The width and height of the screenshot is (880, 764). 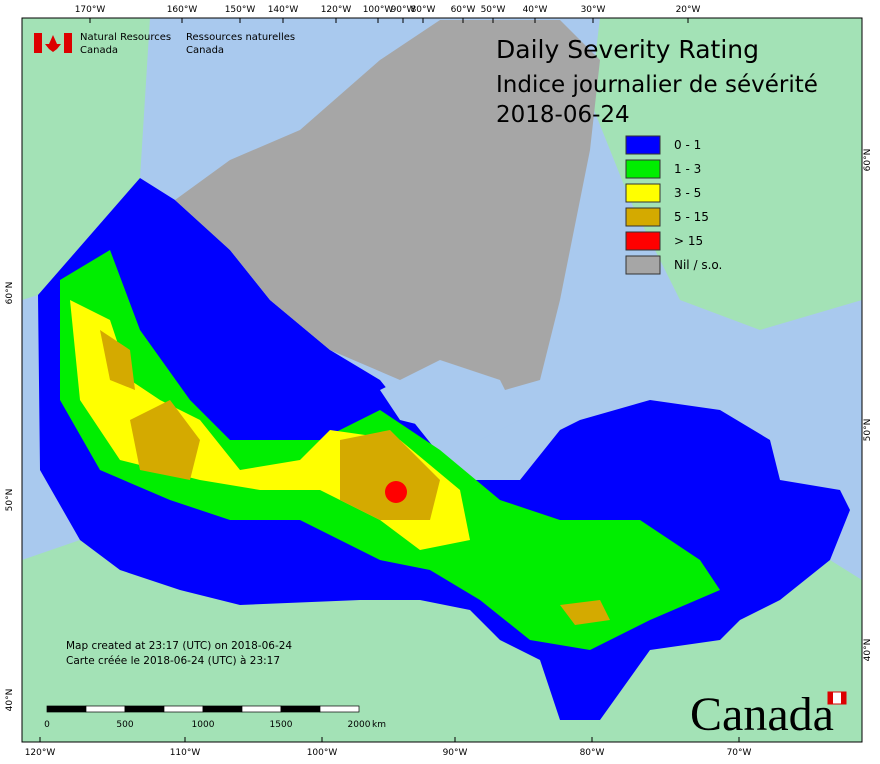 I want to click on axis-label: 150°W, so click(x=240, y=10).